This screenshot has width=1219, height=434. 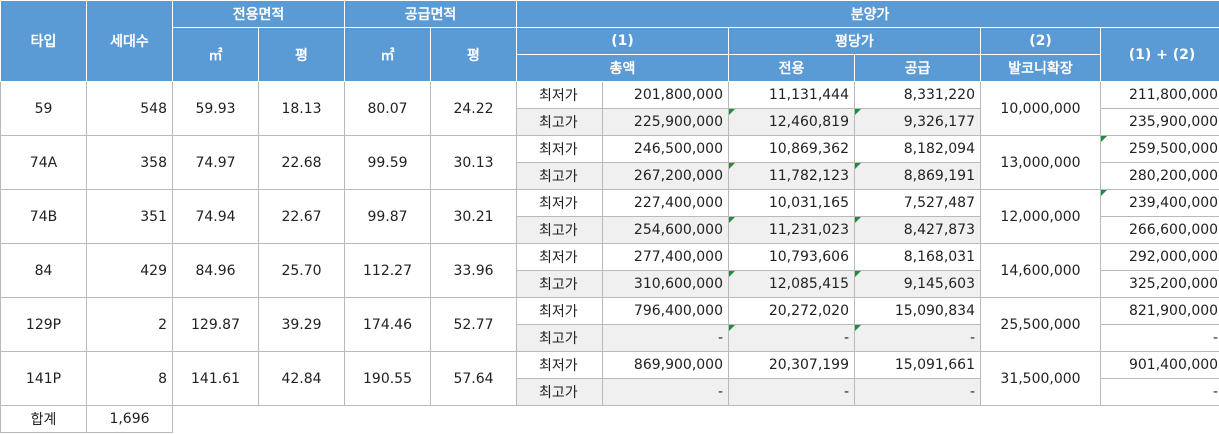 I want to click on per-ex-cell: 12,460,819, so click(x=791, y=122).